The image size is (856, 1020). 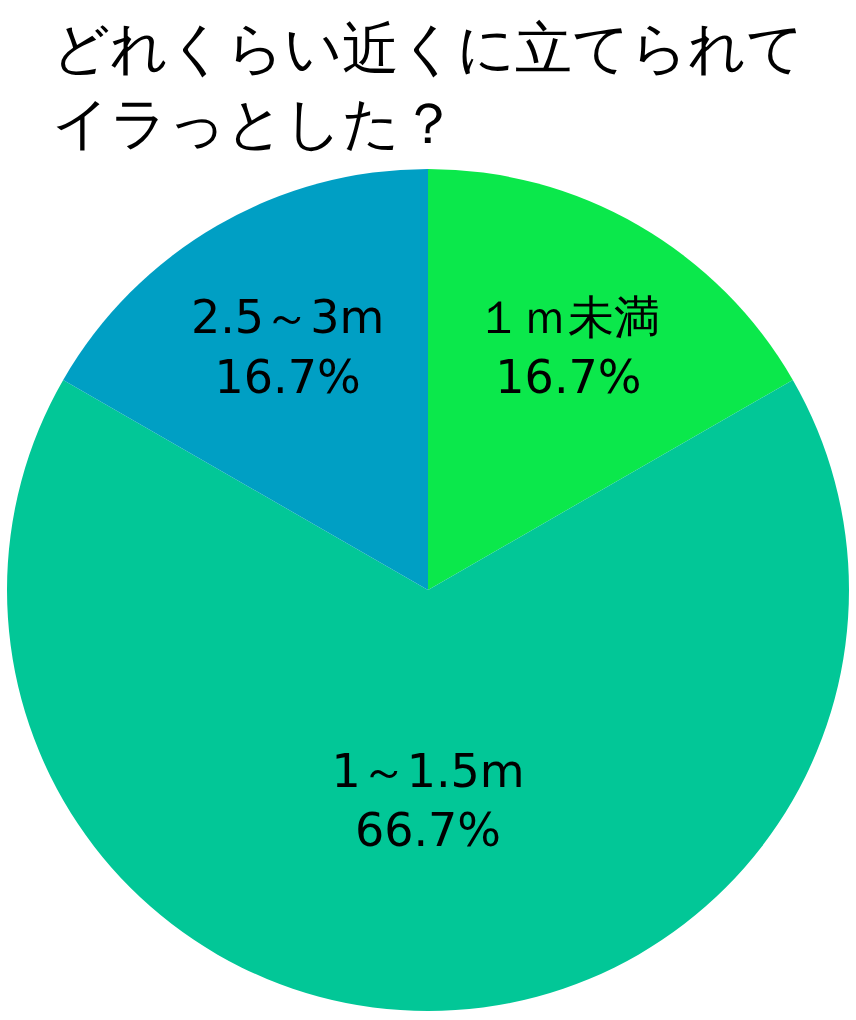 What do you see at coordinates (287, 317) in the screenshot?
I see `slice-label: 2.5～3m` at bounding box center [287, 317].